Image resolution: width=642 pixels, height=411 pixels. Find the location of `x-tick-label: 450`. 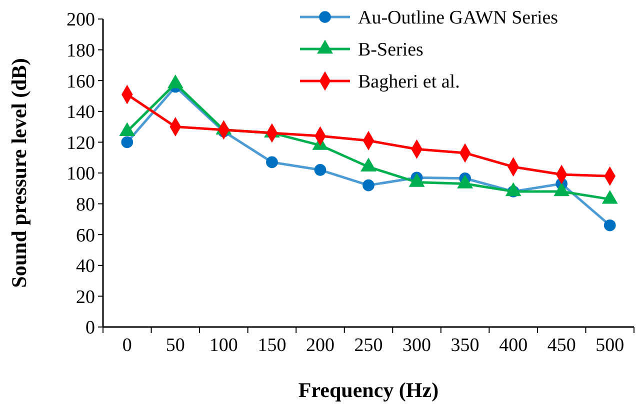

x-tick-label: 450 is located at coordinates (561, 345).